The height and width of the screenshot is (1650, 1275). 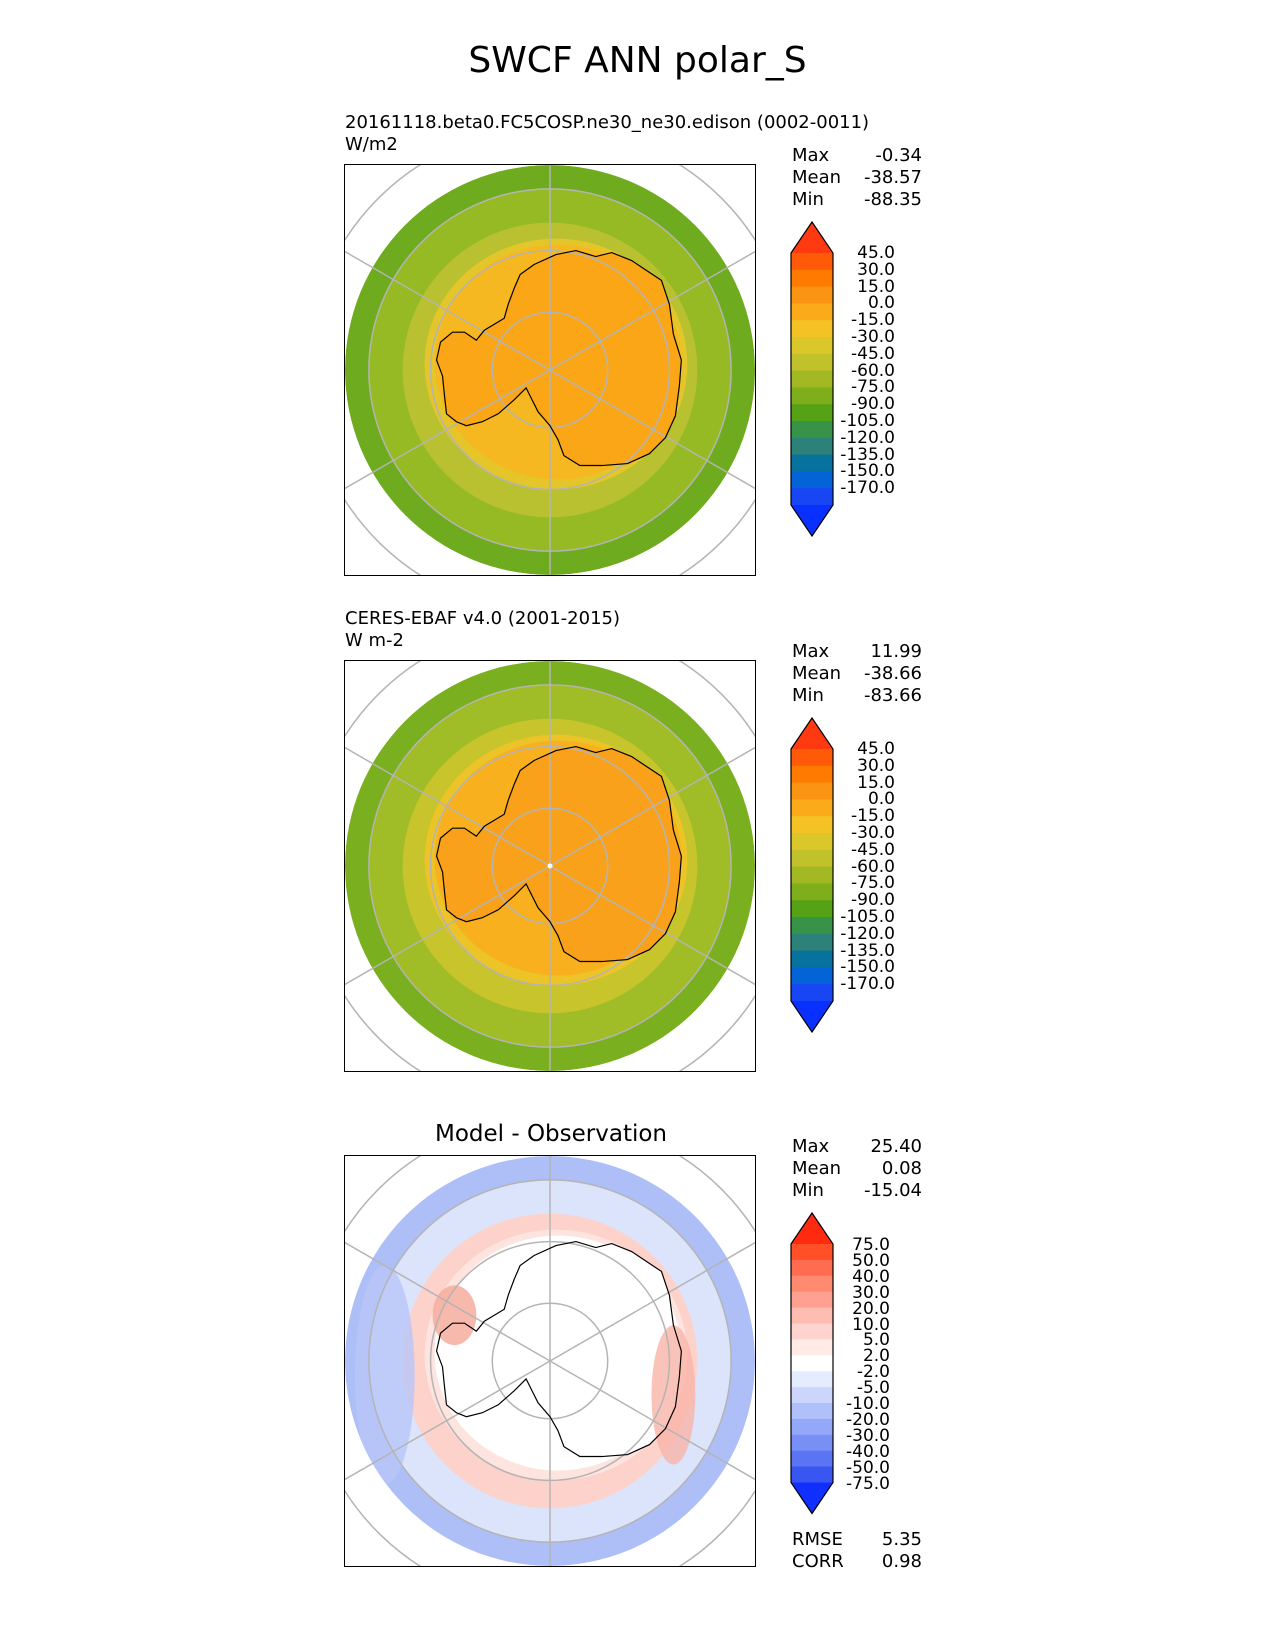 I want to click on stat-mean: Mean -38.57, so click(x=857, y=177).